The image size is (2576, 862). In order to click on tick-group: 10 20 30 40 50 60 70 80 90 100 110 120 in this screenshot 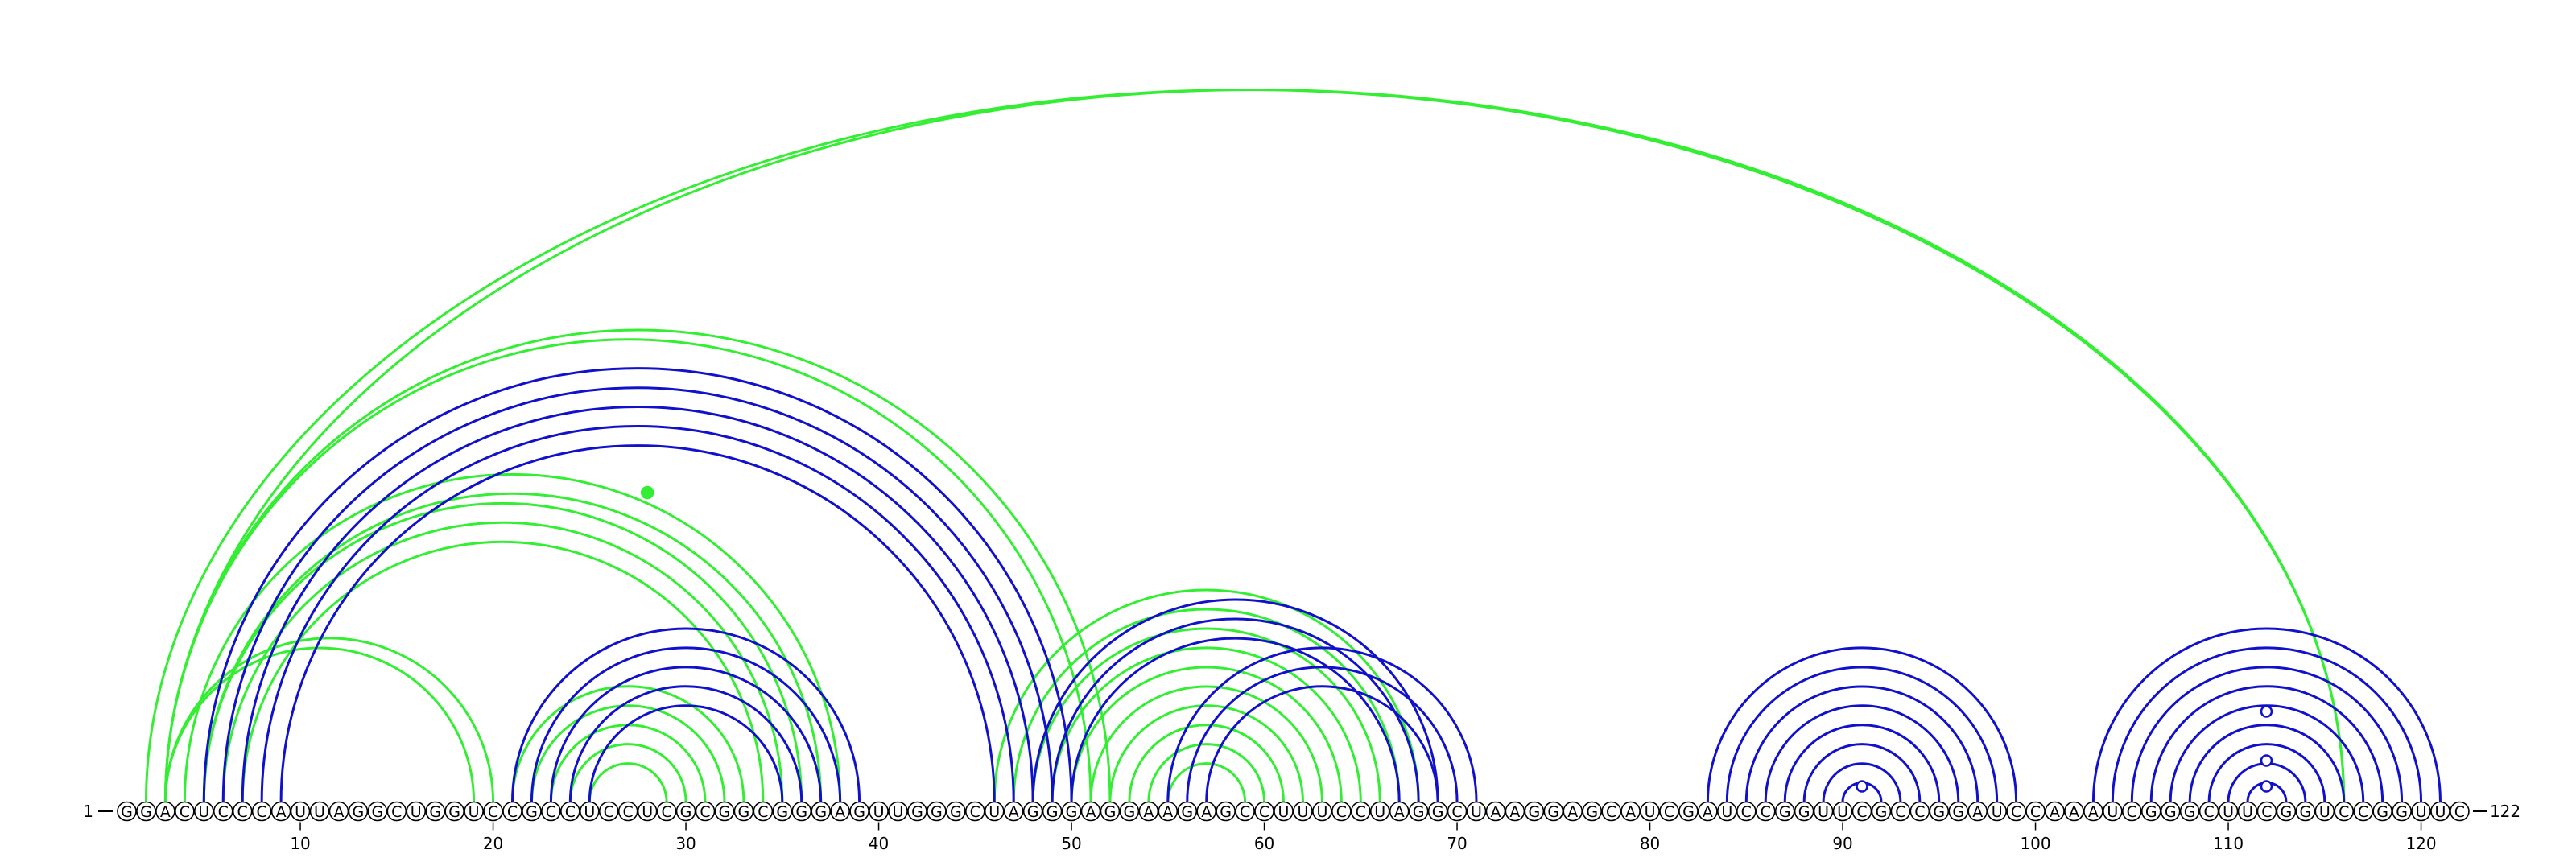, I will do `click(1363, 837)`.